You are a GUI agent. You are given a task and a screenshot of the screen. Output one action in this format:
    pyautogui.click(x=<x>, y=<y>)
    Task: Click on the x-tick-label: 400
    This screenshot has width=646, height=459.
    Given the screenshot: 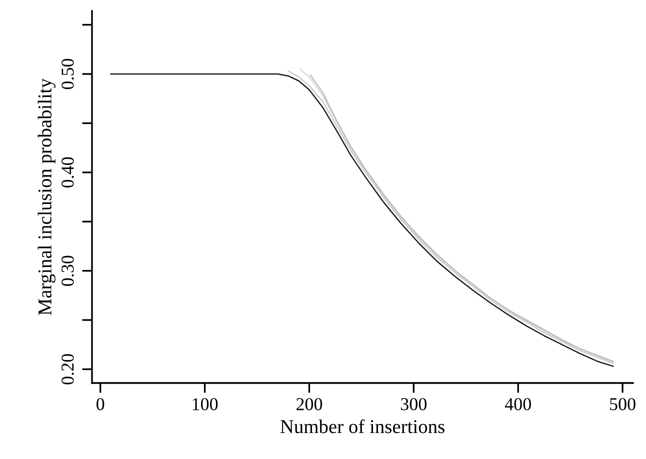 What is the action you would take?
    pyautogui.click(x=517, y=404)
    